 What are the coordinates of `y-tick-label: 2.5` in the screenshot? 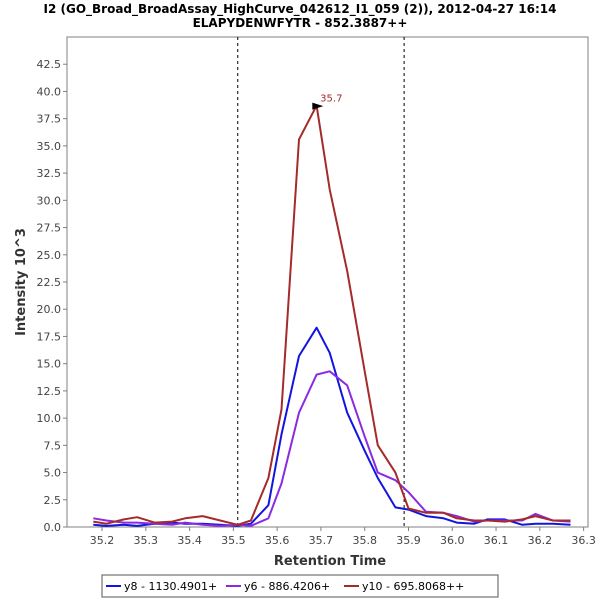 It's located at (53, 500).